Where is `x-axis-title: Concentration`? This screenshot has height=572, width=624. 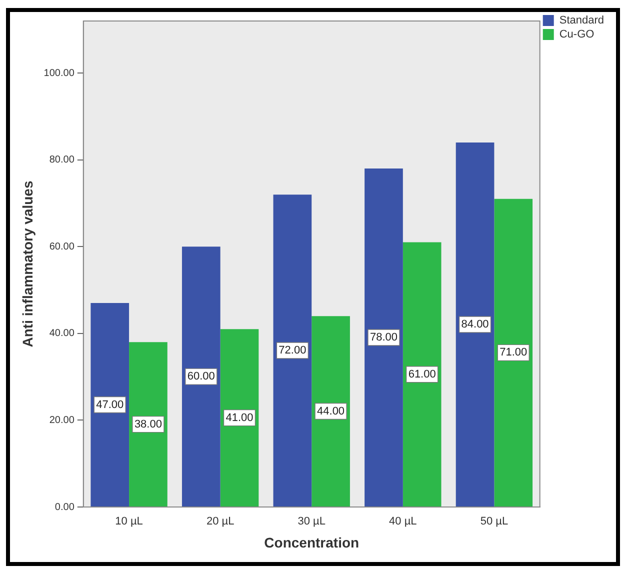
x-axis-title: Concentration is located at coordinates (312, 542).